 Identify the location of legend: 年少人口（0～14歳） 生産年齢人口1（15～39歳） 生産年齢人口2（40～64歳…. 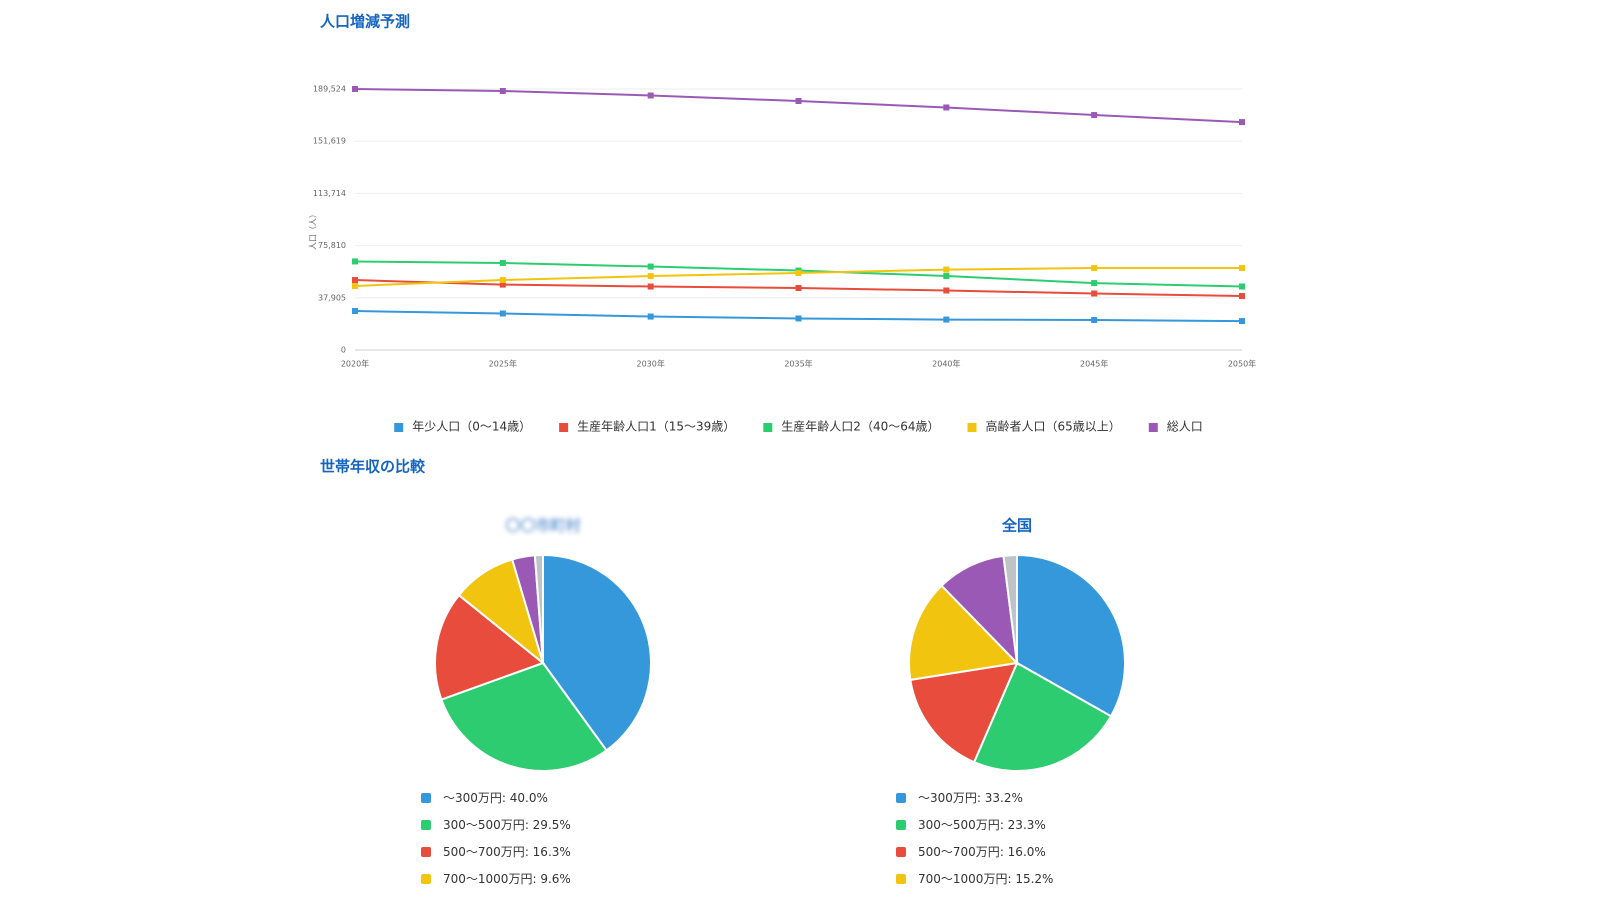
(798, 426).